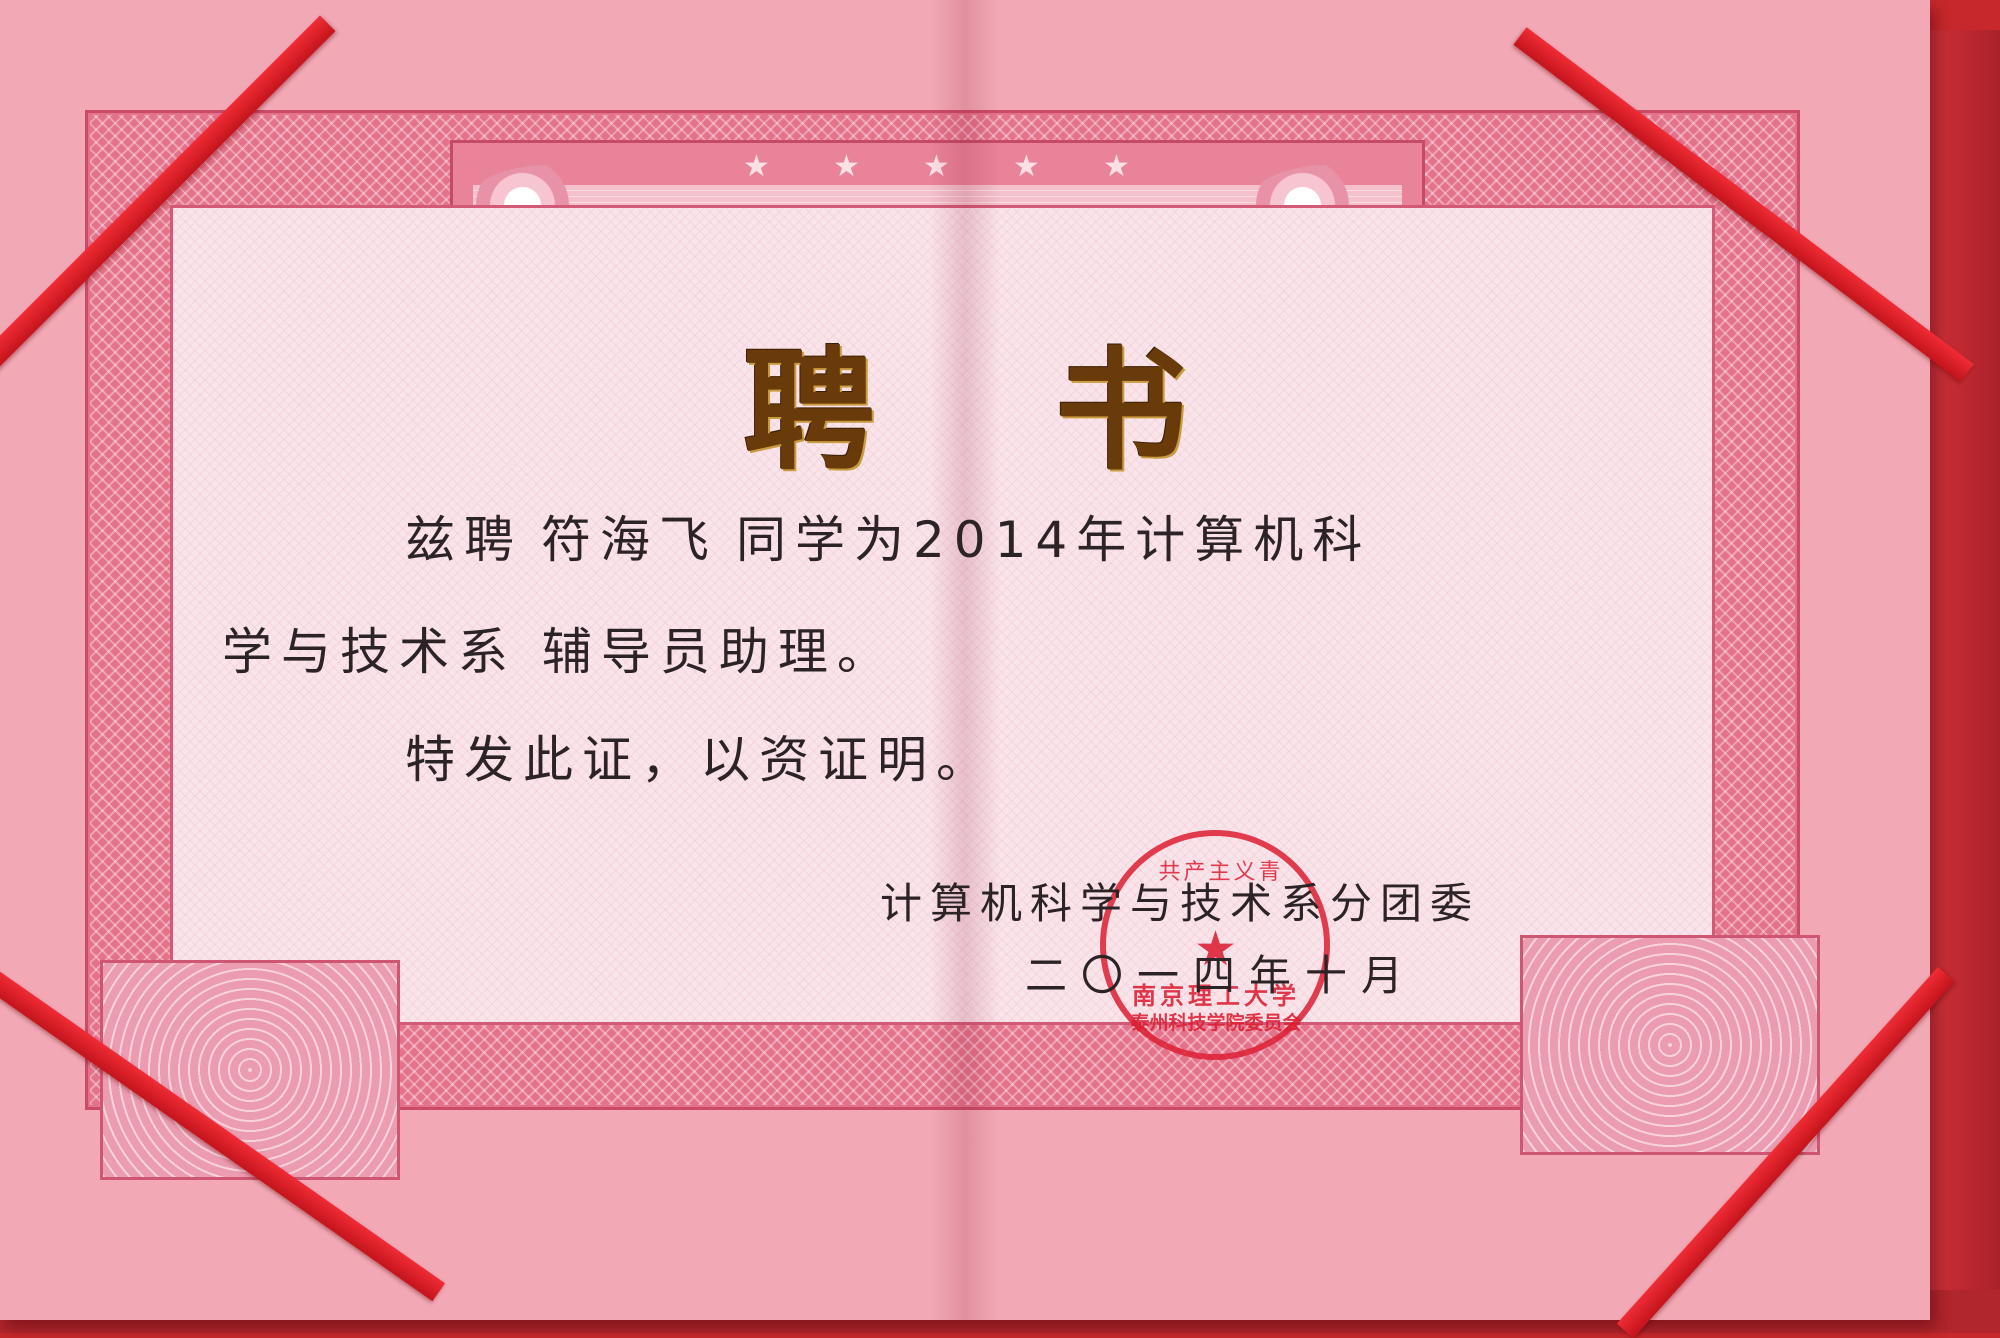  Describe the element at coordinates (1180, 903) in the screenshot. I see `issuer: 计算机科学与技术系分团委` at that location.